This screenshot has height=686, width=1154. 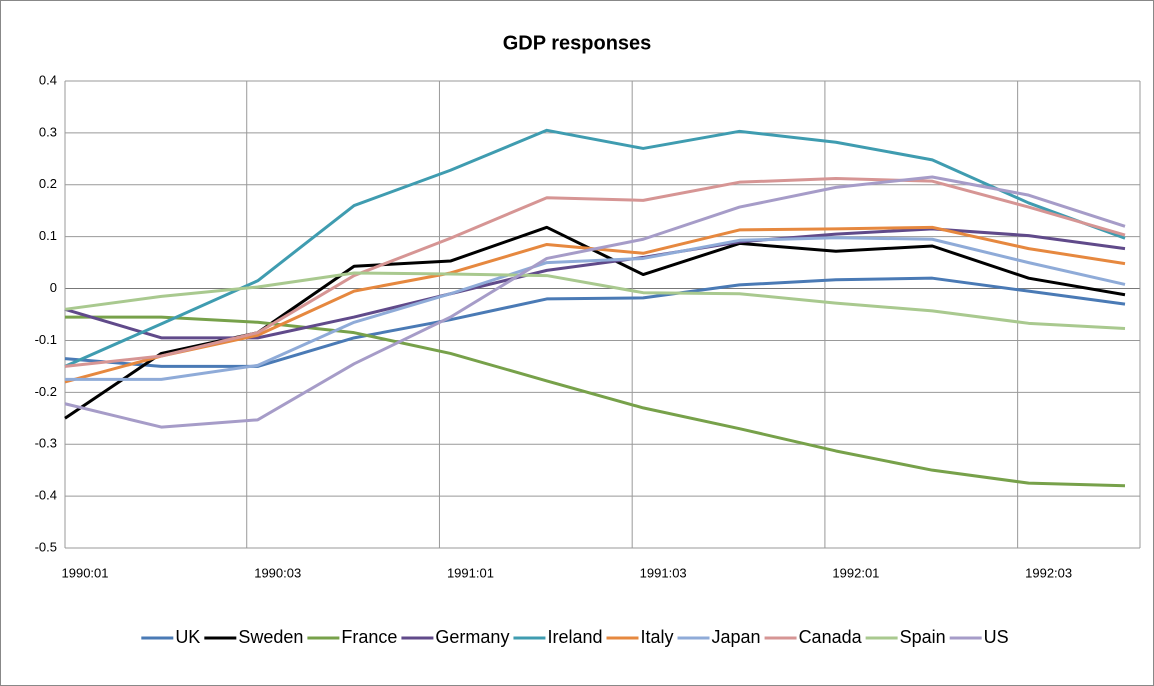 I want to click on x-tick-label: 1991:03, so click(x=663, y=572).